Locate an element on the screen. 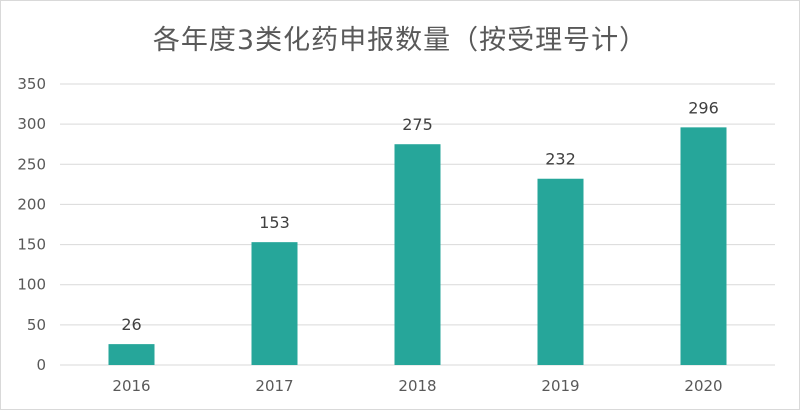 The width and height of the screenshot is (800, 410). y-tick-label: 250 is located at coordinates (31, 164).